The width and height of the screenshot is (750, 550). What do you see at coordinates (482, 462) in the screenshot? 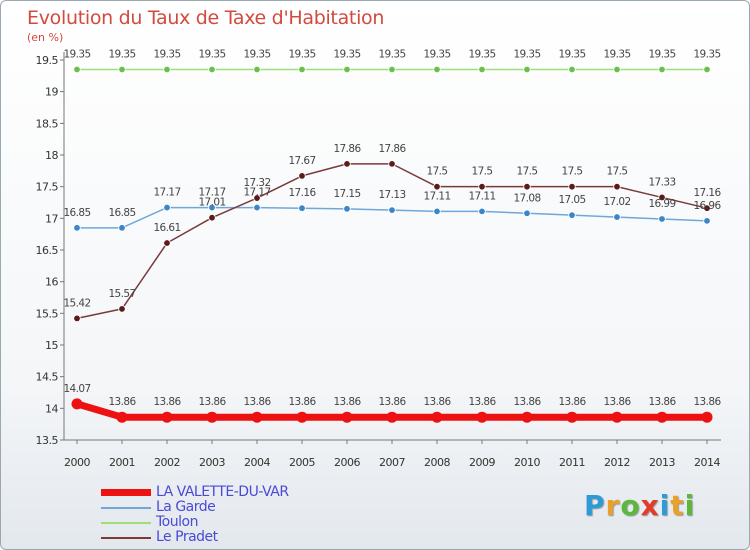
I see `x-tick-label: 2009` at bounding box center [482, 462].